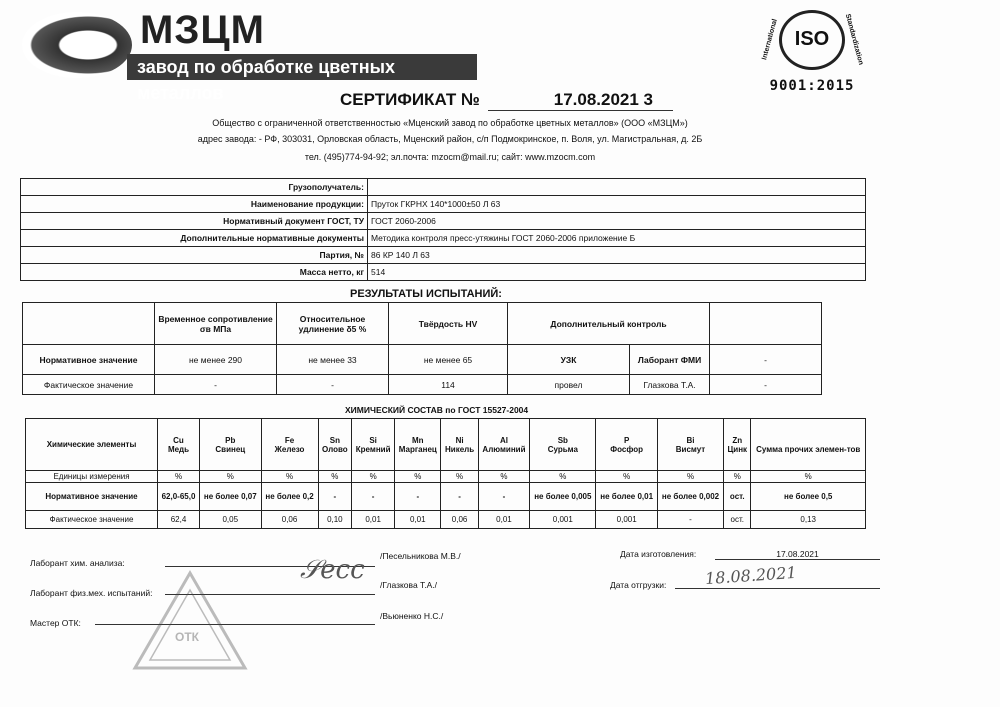 Image resolution: width=1000 pixels, height=707 pixels. I want to click on element-header: Pb Свинец, so click(230, 444).